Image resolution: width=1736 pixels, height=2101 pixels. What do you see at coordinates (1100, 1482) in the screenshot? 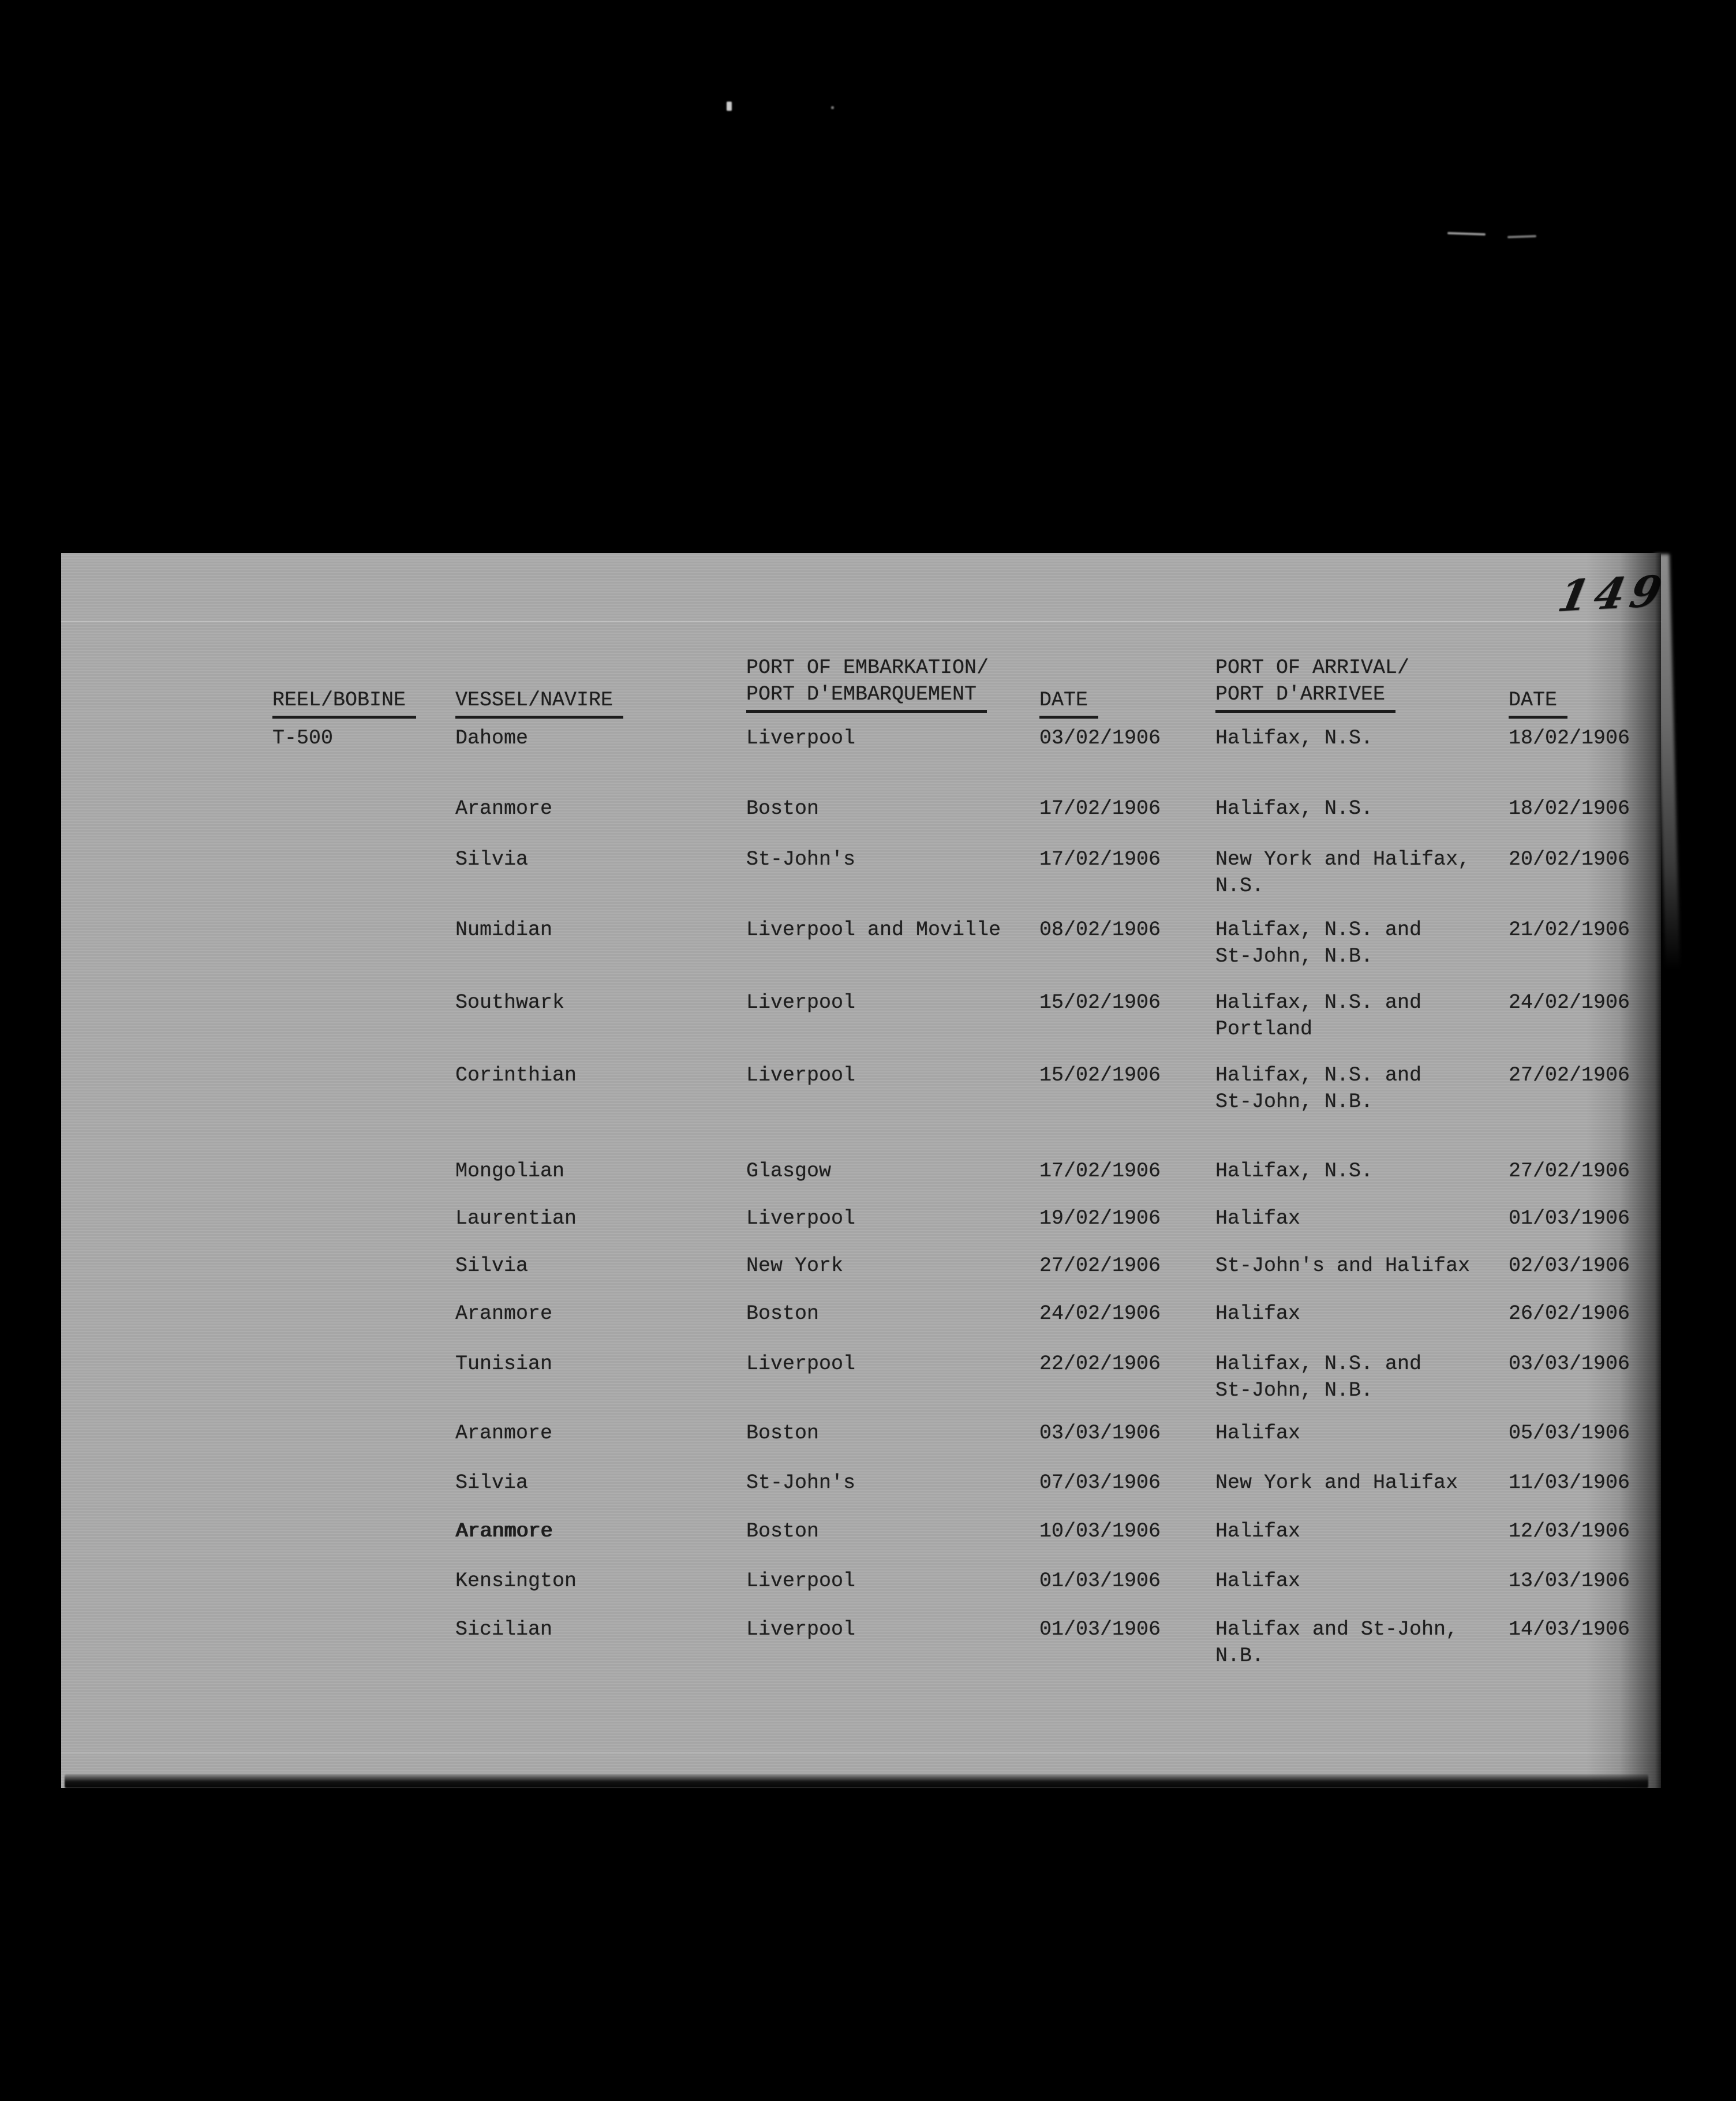
I see `cell-embark-date: 07/03/1906` at bounding box center [1100, 1482].